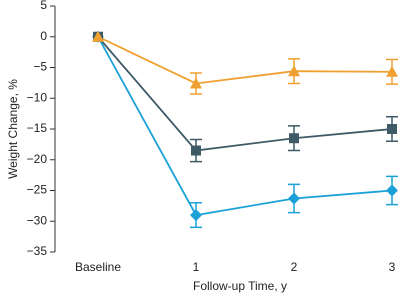  Describe the element at coordinates (40, 67) in the screenshot. I see `y-tick-label: −5` at that location.